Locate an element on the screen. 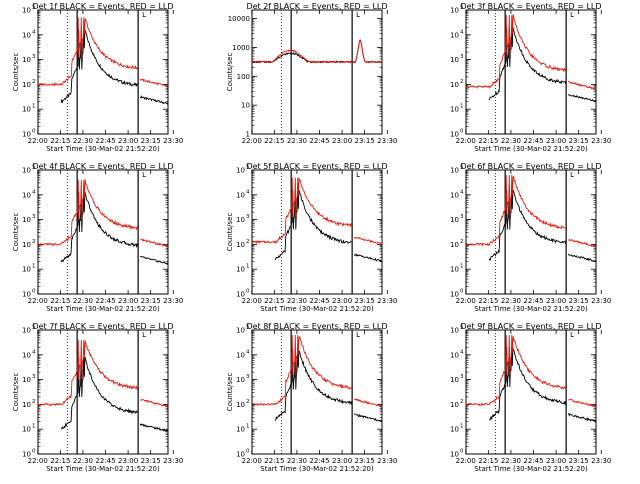 Image resolution: width=640 pixels, height=484 pixels. panel-title: Det 6f BLACK = Events, RED = LLD is located at coordinates (530, 166).